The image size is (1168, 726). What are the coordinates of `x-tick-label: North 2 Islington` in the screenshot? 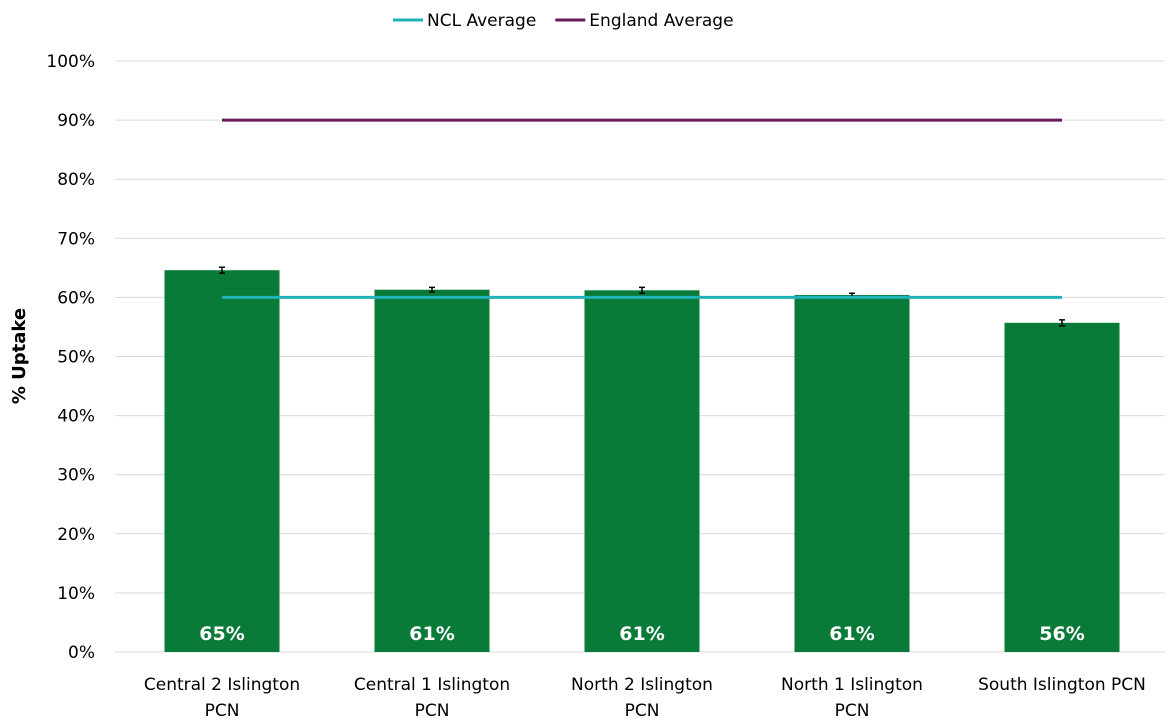 It's located at (642, 685).